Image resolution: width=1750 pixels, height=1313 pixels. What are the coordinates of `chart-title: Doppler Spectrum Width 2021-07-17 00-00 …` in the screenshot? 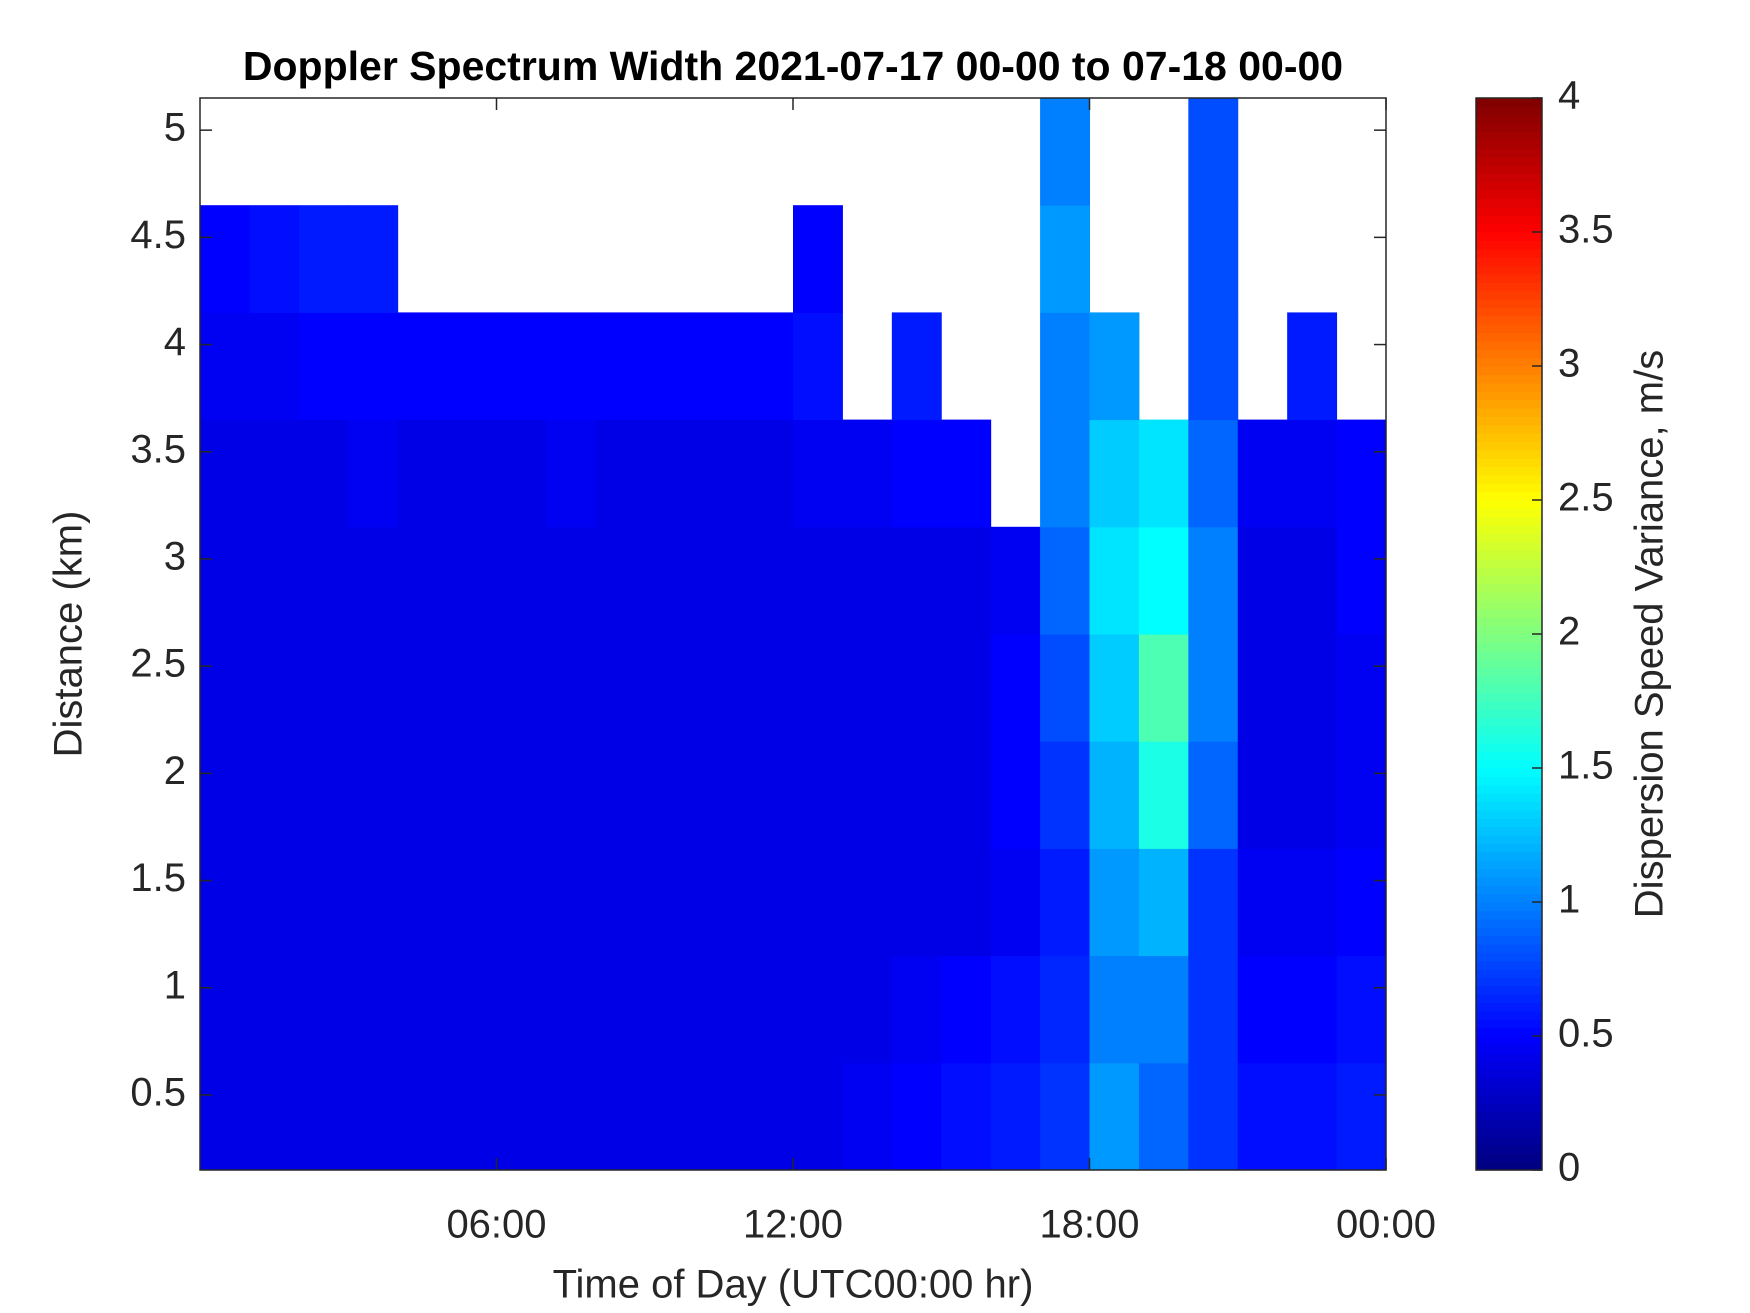 It's located at (793, 66).